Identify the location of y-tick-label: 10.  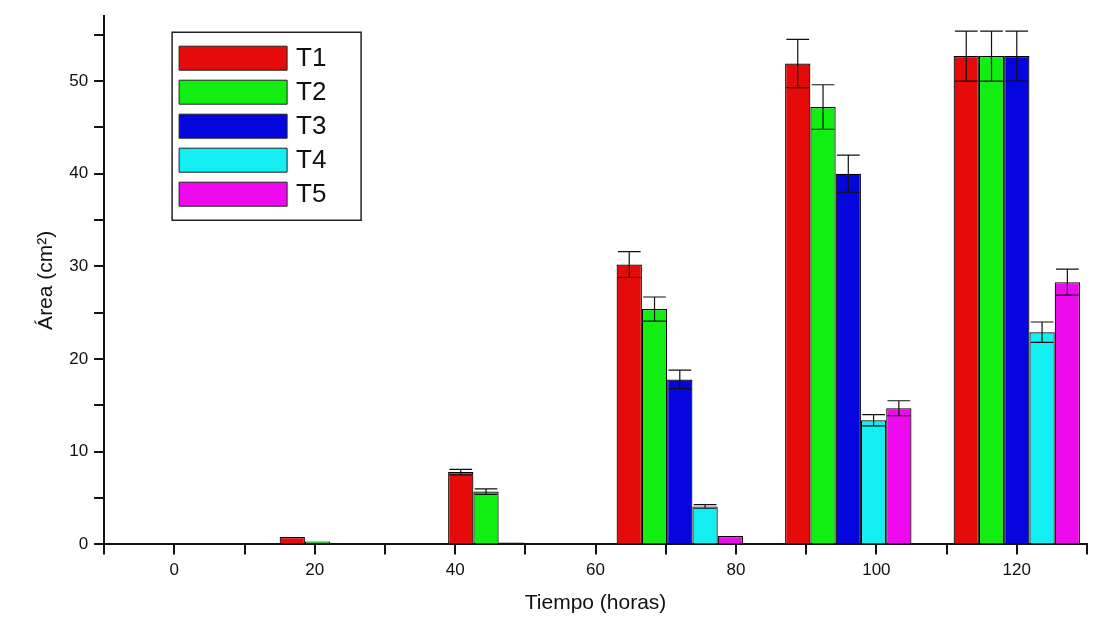
(79, 451).